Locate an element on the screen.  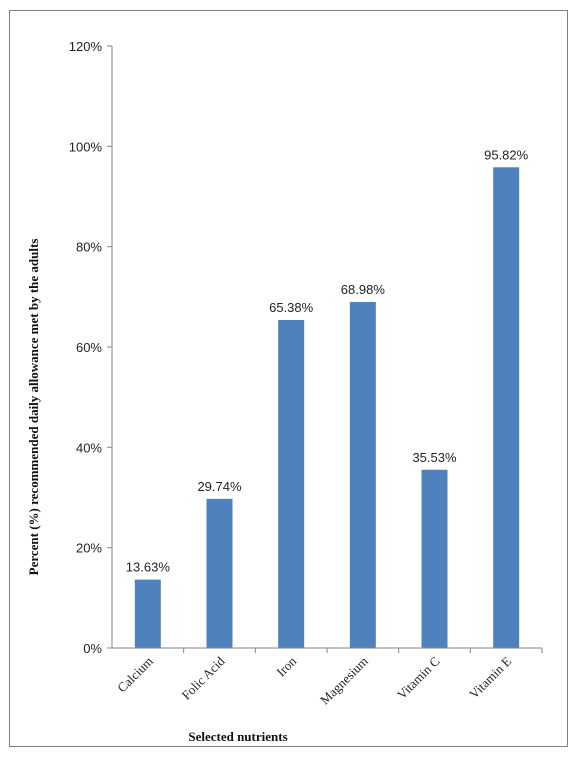
data-label: 95.82% is located at coordinates (506, 154).